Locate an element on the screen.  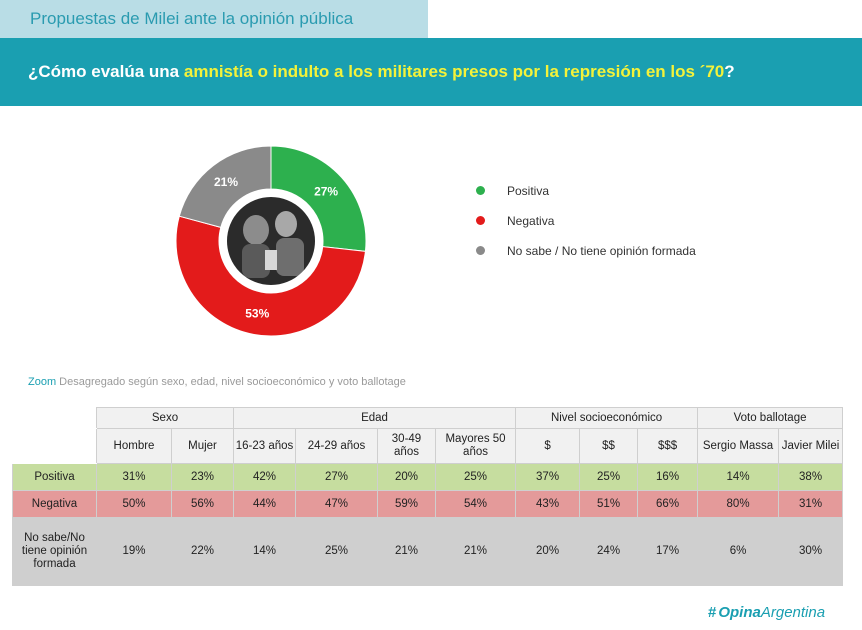
table-corner-sub is located at coordinates (54, 446).